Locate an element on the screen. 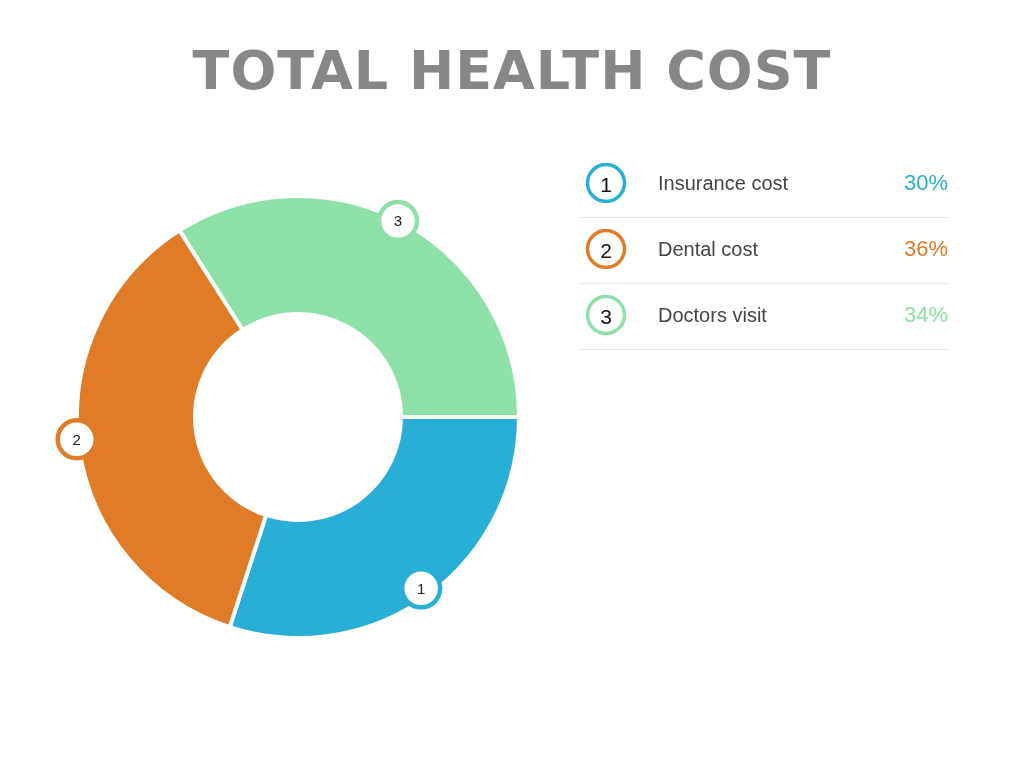 The height and width of the screenshot is (768, 1024). legend-label: Dental cost is located at coordinates (708, 249).